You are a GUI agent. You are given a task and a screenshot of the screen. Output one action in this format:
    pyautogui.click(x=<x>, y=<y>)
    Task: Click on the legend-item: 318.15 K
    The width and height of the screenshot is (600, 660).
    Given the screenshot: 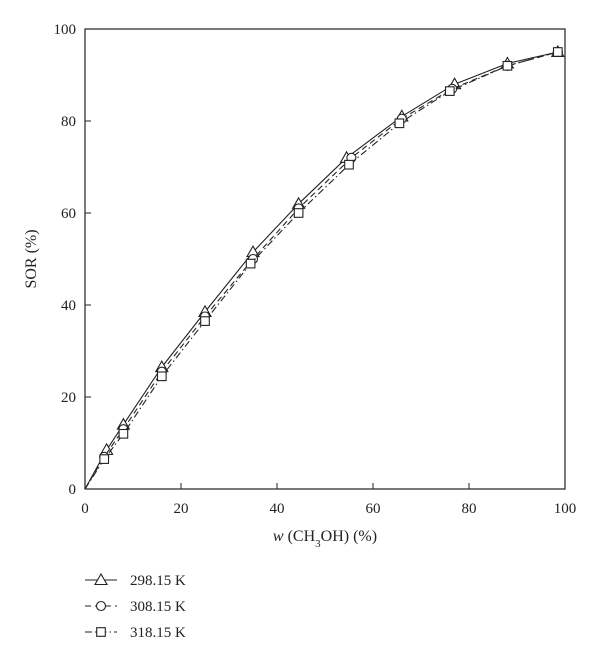 What is the action you would take?
    pyautogui.click(x=135, y=633)
    